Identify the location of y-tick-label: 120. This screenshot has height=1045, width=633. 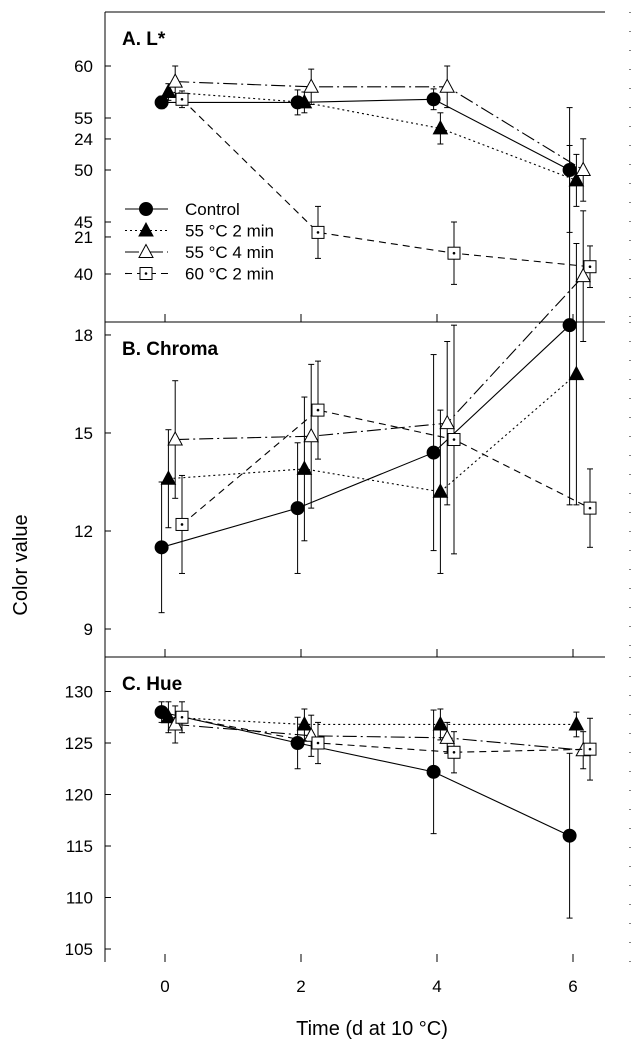
(79, 795).